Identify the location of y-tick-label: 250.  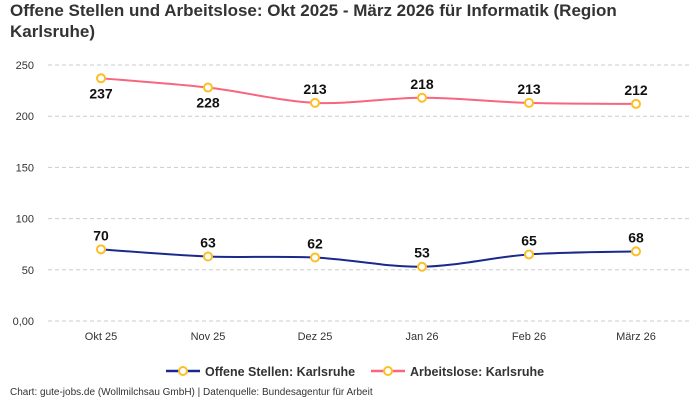
(25, 66).